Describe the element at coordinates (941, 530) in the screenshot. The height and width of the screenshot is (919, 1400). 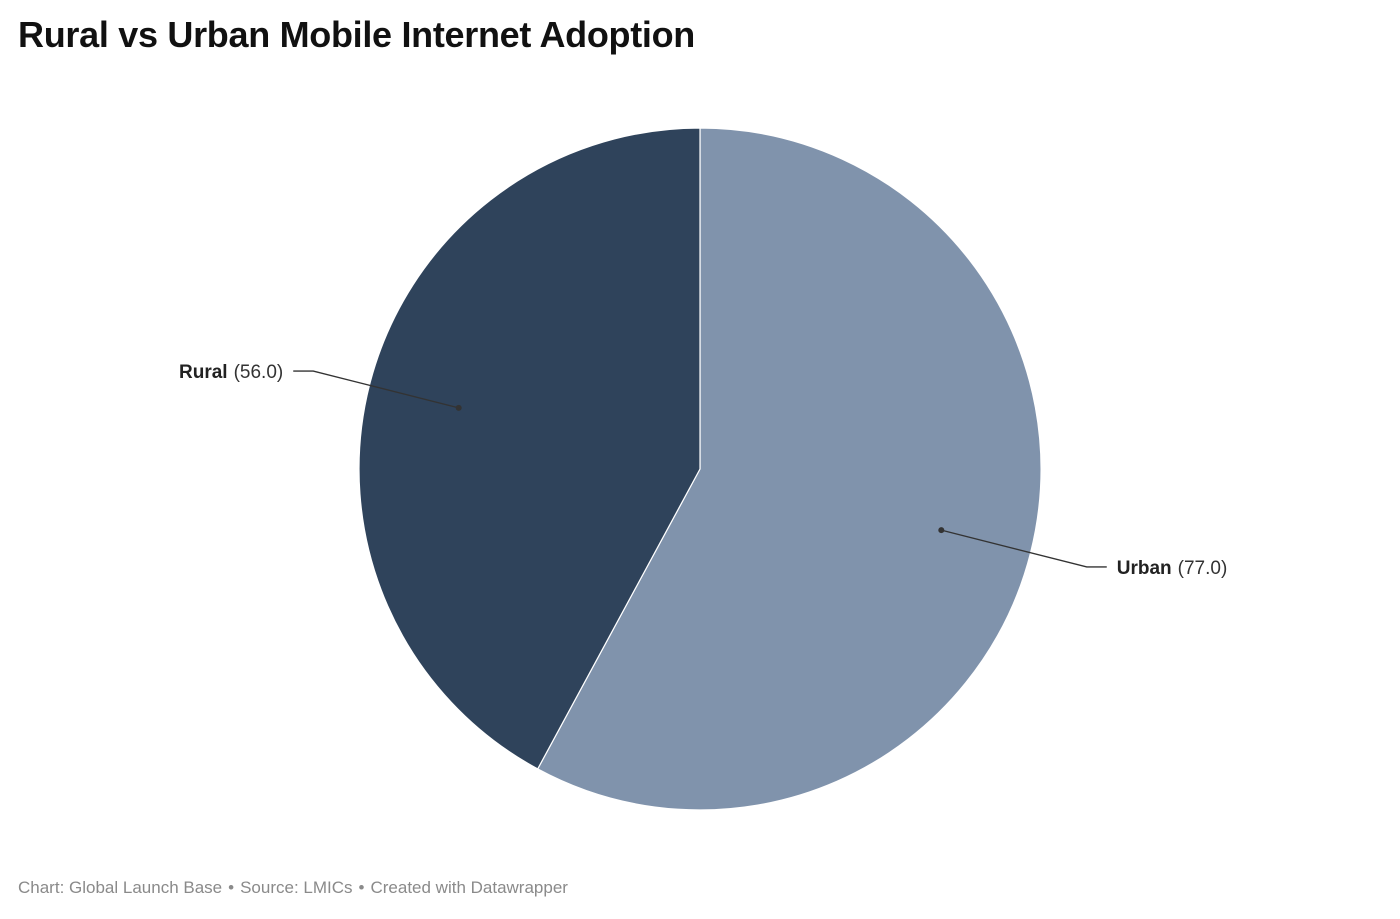
I see `leader-dot-urban` at that location.